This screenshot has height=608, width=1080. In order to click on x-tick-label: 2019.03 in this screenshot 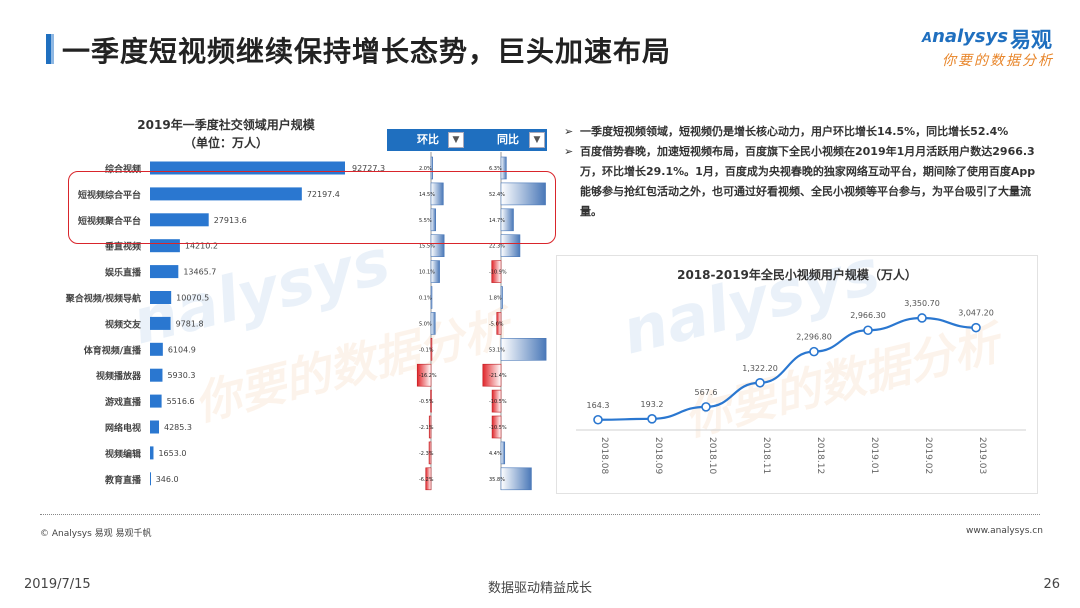, I will do `click(982, 455)`.